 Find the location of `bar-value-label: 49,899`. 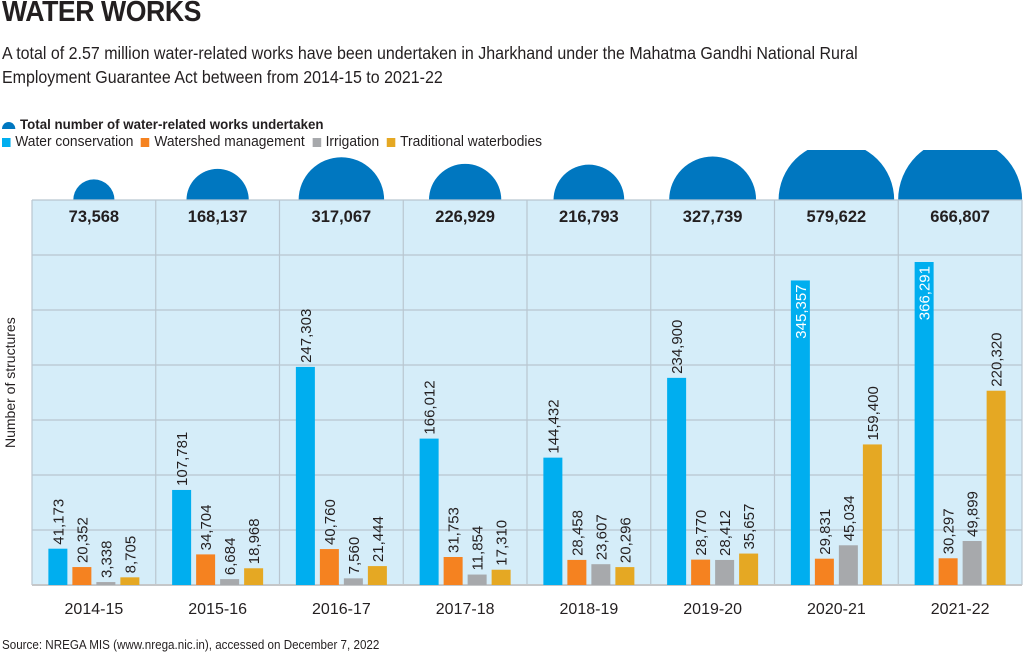

bar-value-label: 49,899 is located at coordinates (973, 514).